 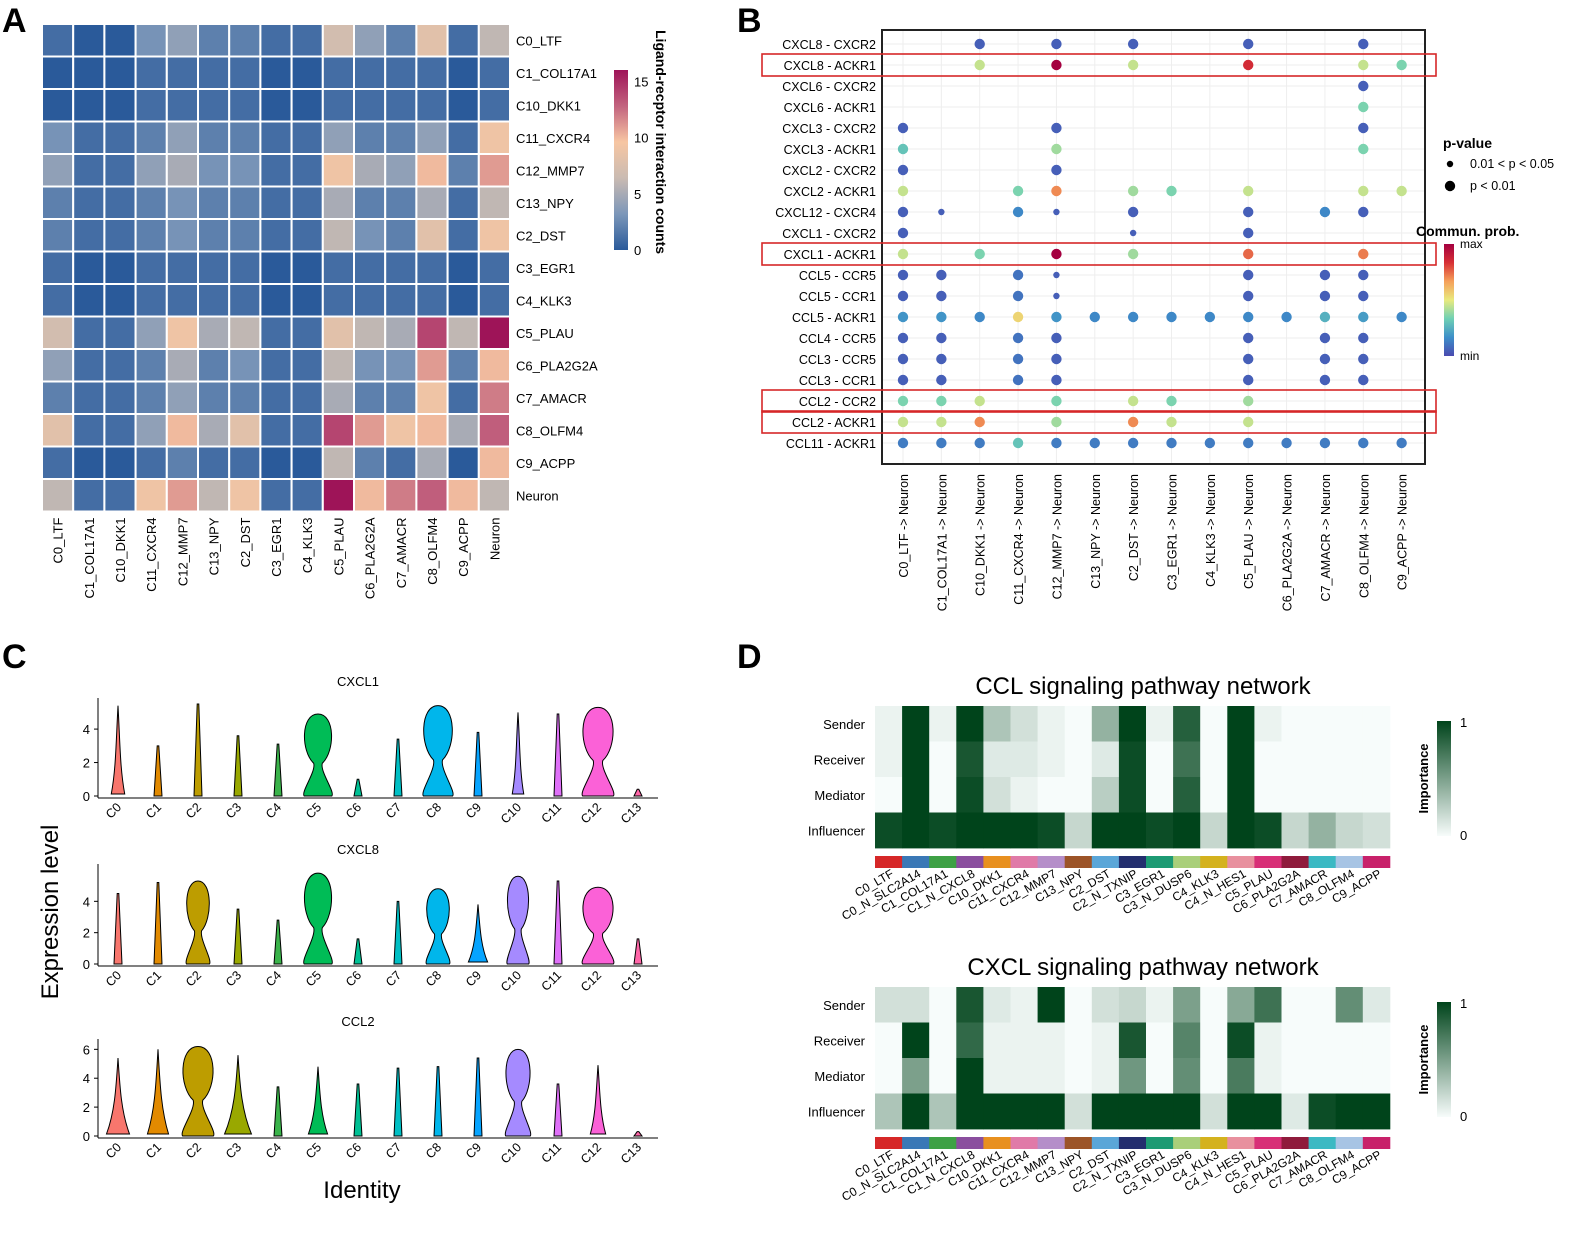 What do you see at coordinates (307, 72) in the screenshot?
I see `heatmap-cell-c1-col17a1-c4-klk3` at bounding box center [307, 72].